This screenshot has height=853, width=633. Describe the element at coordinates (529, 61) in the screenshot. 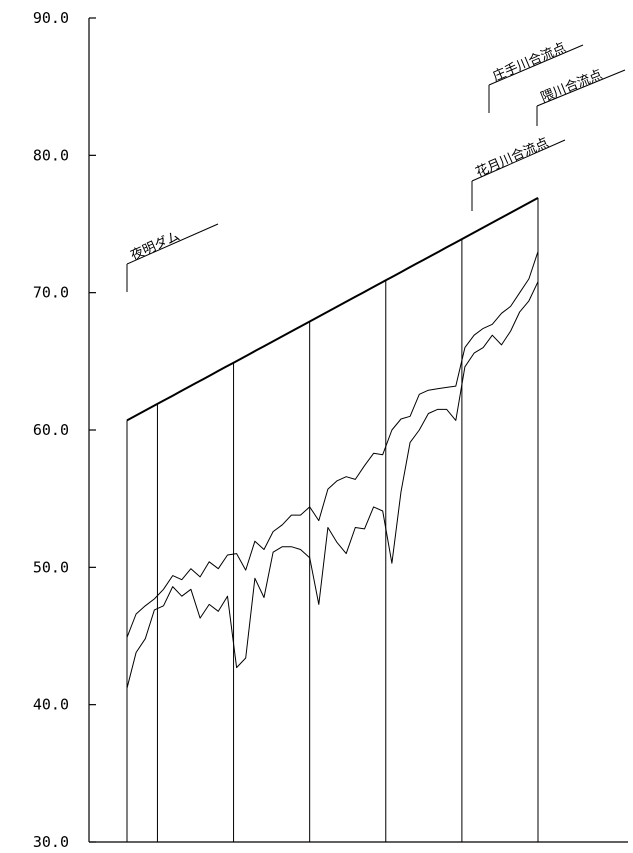

I see `annotation-label: 庄手川合流点` at that location.